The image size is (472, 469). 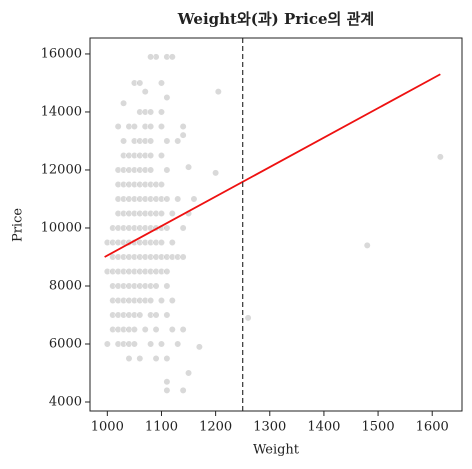 What do you see at coordinates (275, 19) in the screenshot?
I see `chart-title: Weight와(과) Price의 관계` at bounding box center [275, 19].